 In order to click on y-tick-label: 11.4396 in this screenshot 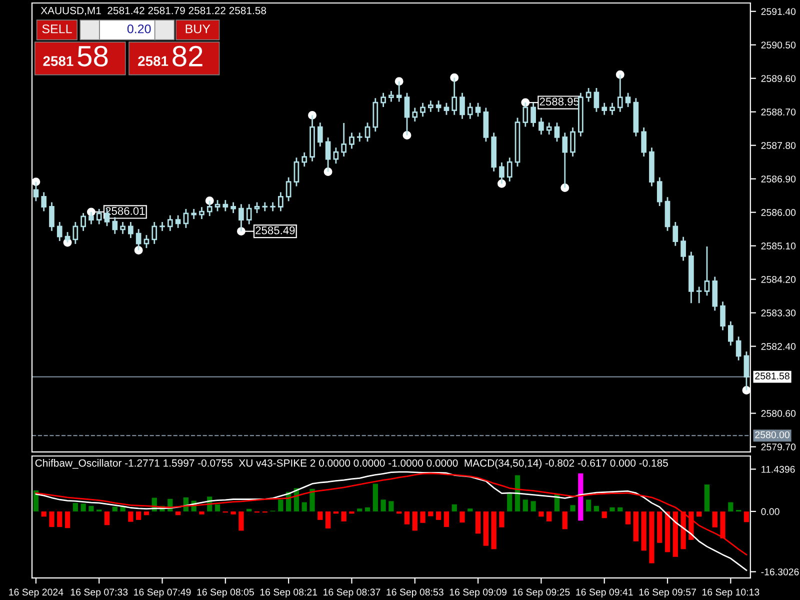, I will do `click(778, 469)`.